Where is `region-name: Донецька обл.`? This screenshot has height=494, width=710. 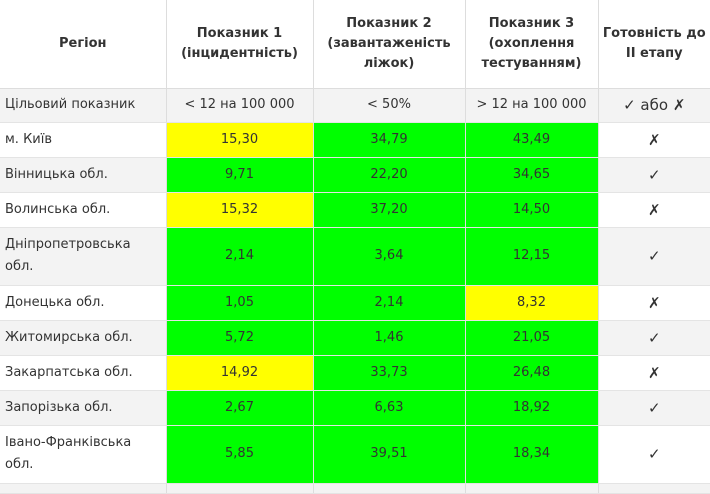 region-name: Донецька обл. is located at coordinates (83, 303).